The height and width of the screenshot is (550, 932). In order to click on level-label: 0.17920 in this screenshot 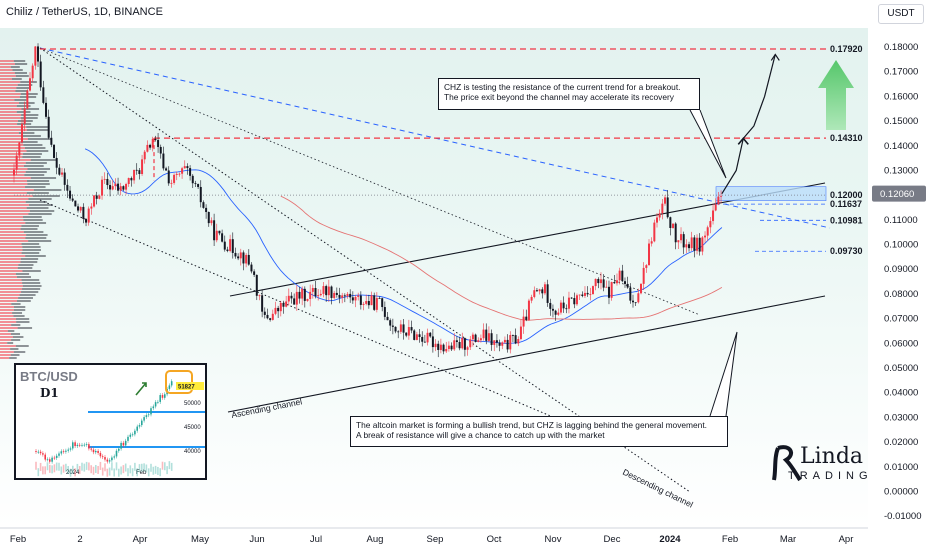, I will do `click(846, 49)`.